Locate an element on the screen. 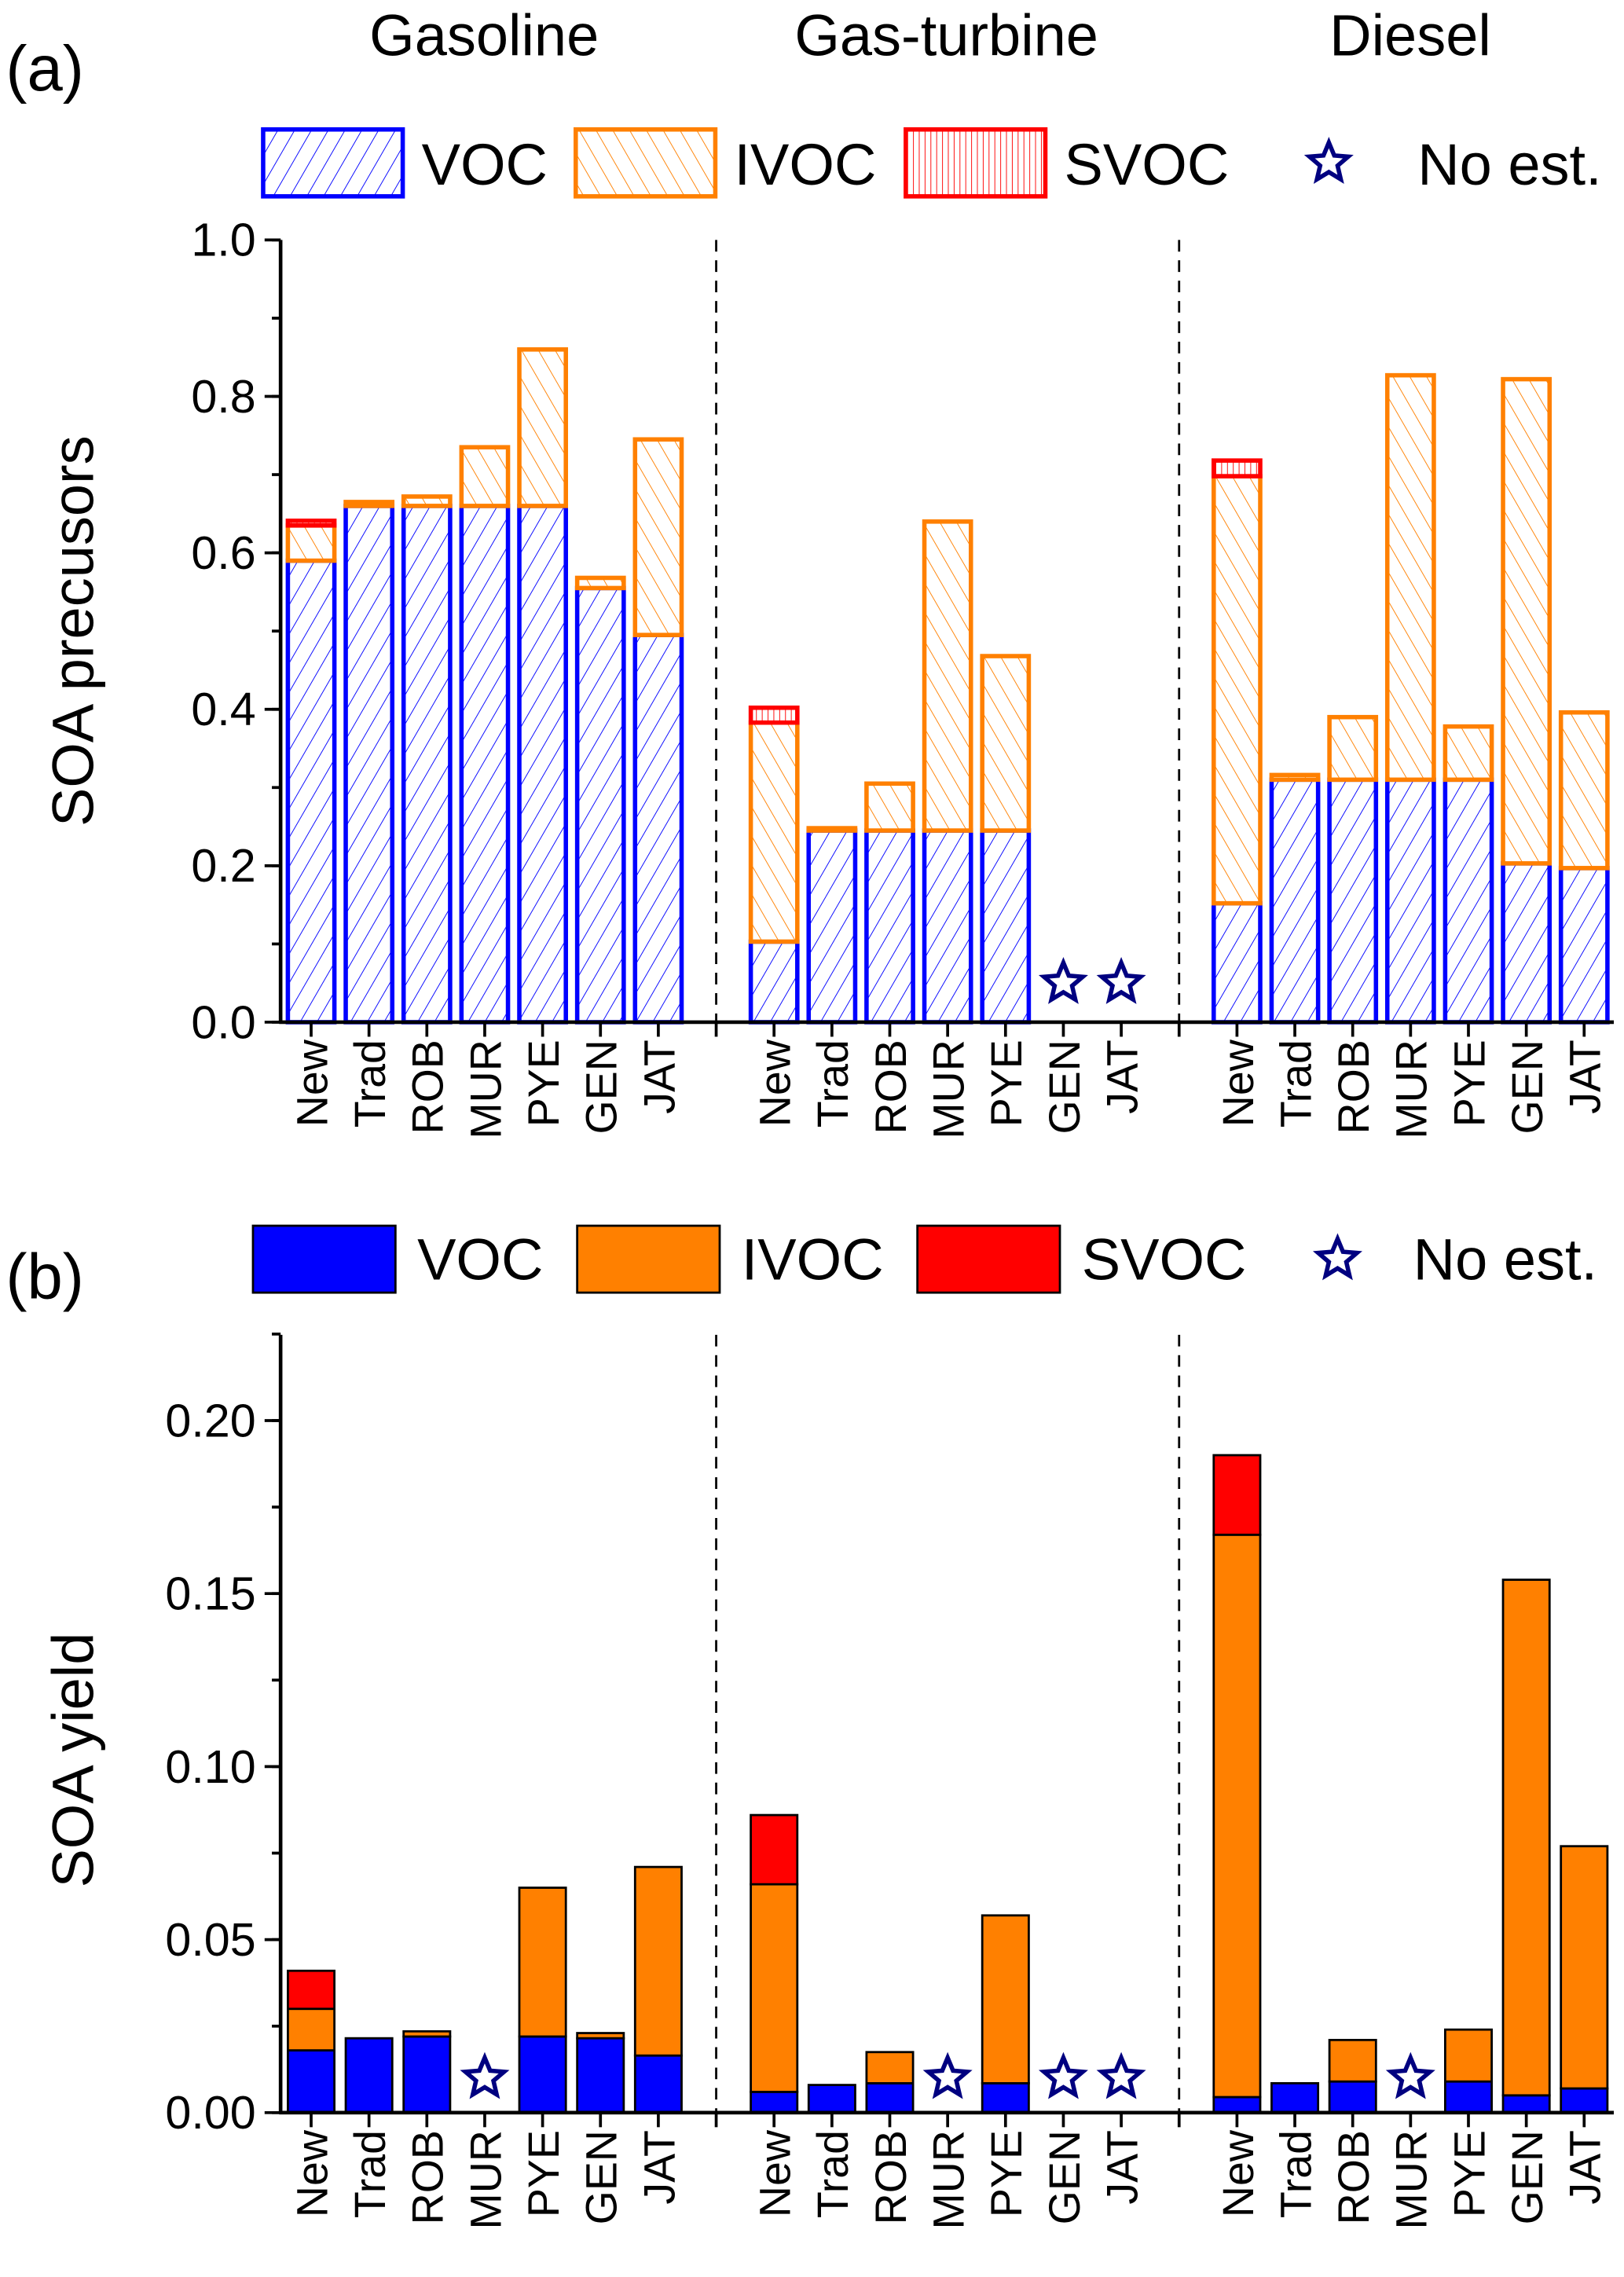  bar-voc-gasoline-jat is located at coordinates (658, 2084).